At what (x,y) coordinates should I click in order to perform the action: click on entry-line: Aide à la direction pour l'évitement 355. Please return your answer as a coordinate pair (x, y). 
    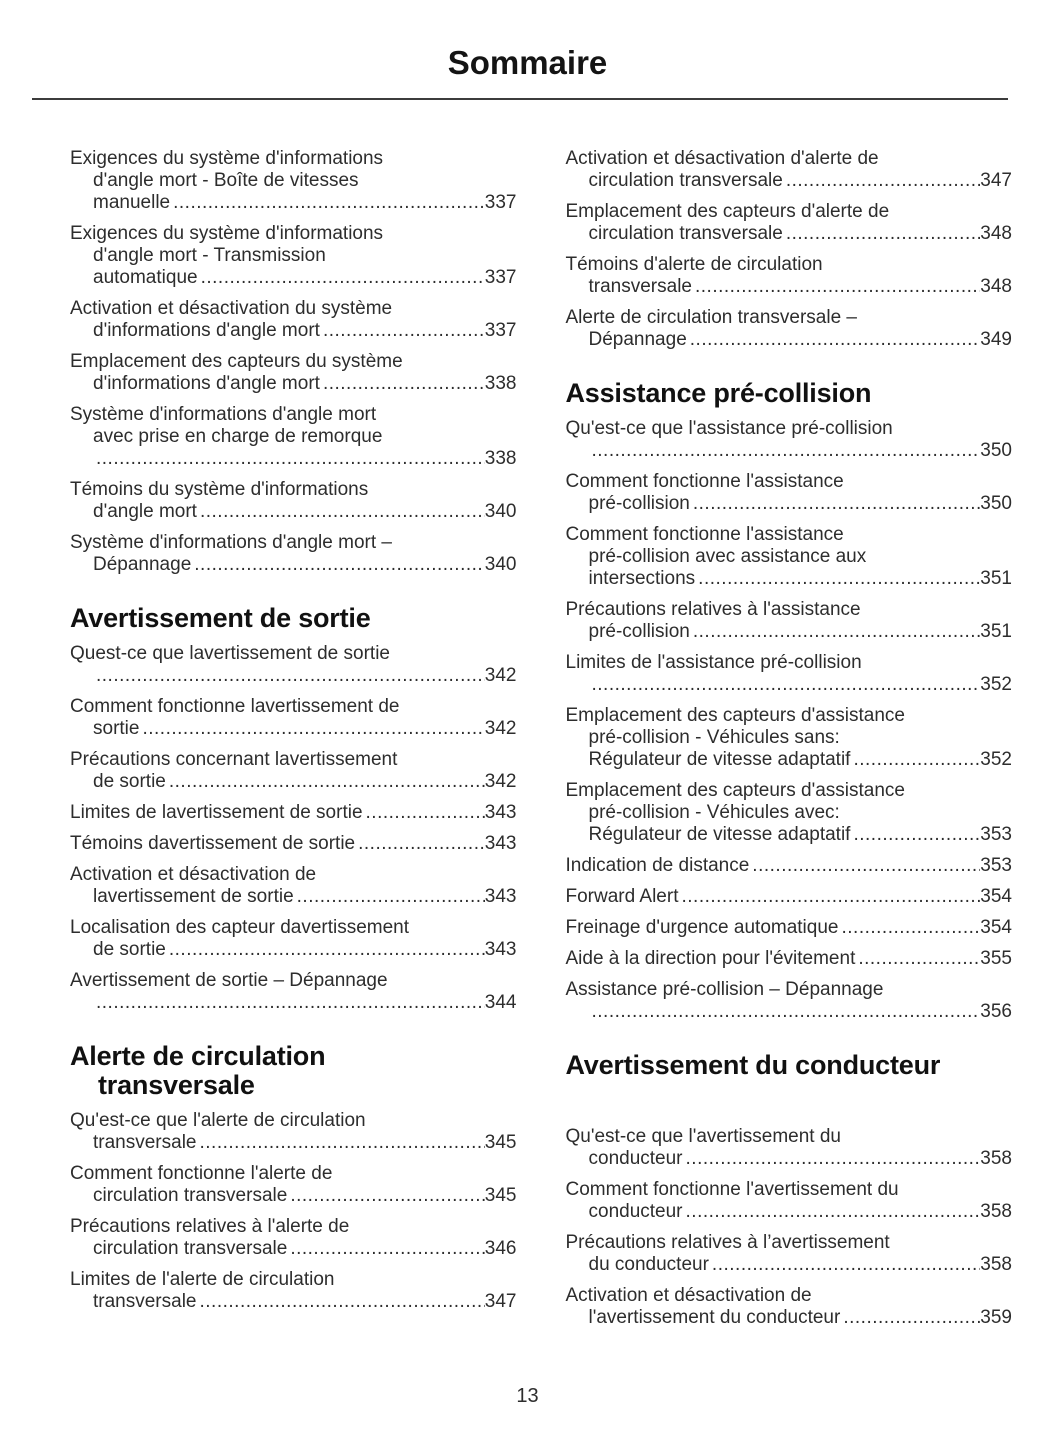
    Looking at the image, I should click on (789, 959).